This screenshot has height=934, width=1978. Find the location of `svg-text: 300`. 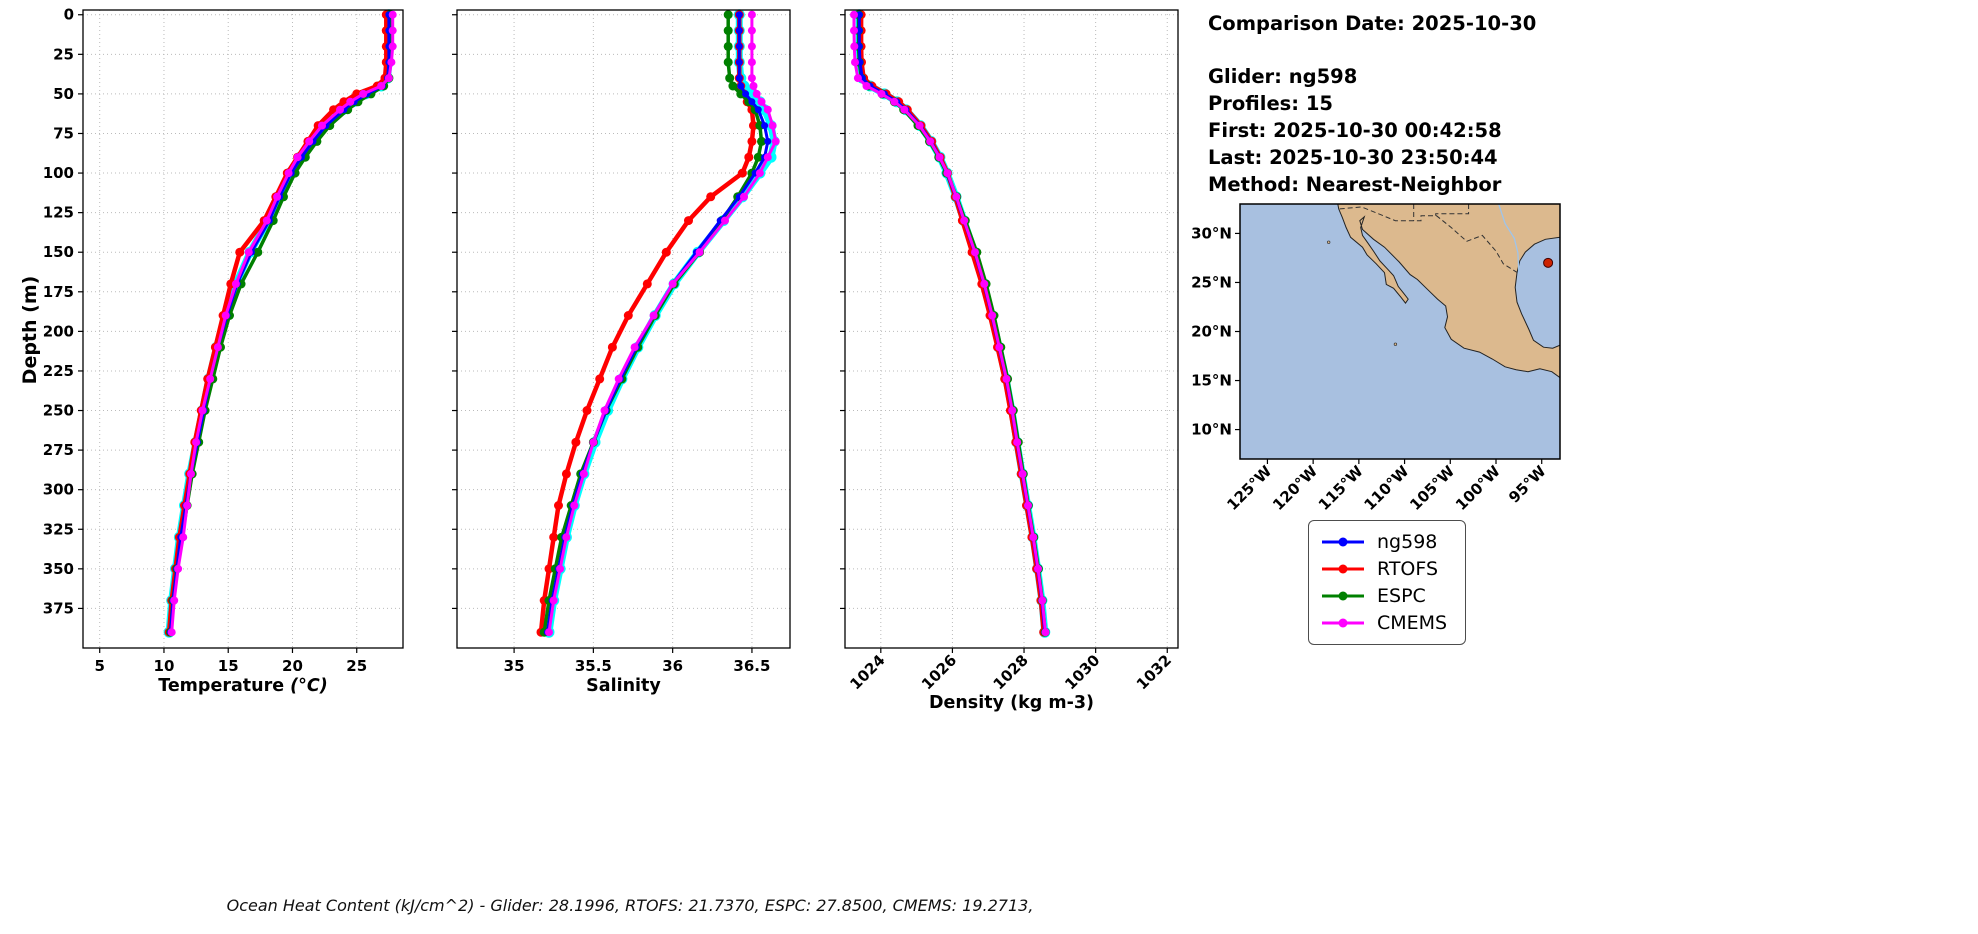

svg-text: 300 is located at coordinates (58, 490).